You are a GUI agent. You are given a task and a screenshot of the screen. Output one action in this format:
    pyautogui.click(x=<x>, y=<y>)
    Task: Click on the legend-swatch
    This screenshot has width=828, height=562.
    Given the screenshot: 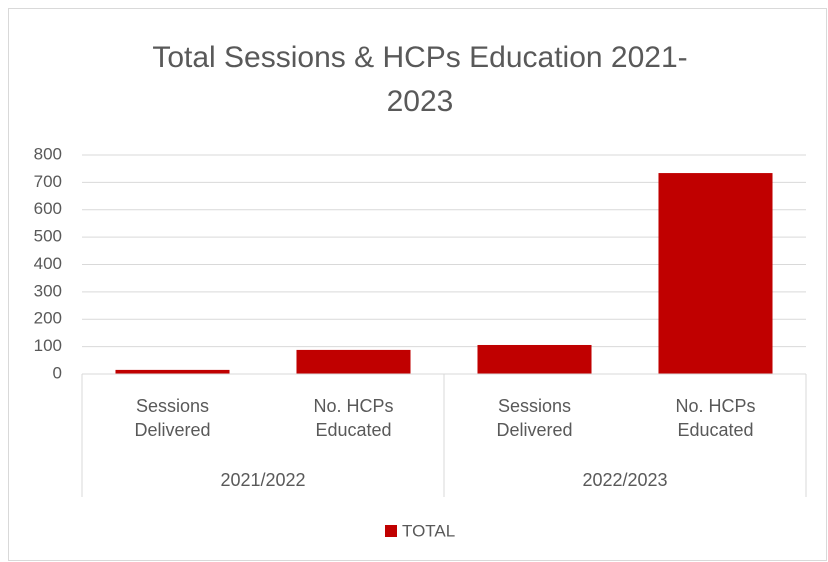 What is the action you would take?
    pyautogui.click(x=391, y=531)
    